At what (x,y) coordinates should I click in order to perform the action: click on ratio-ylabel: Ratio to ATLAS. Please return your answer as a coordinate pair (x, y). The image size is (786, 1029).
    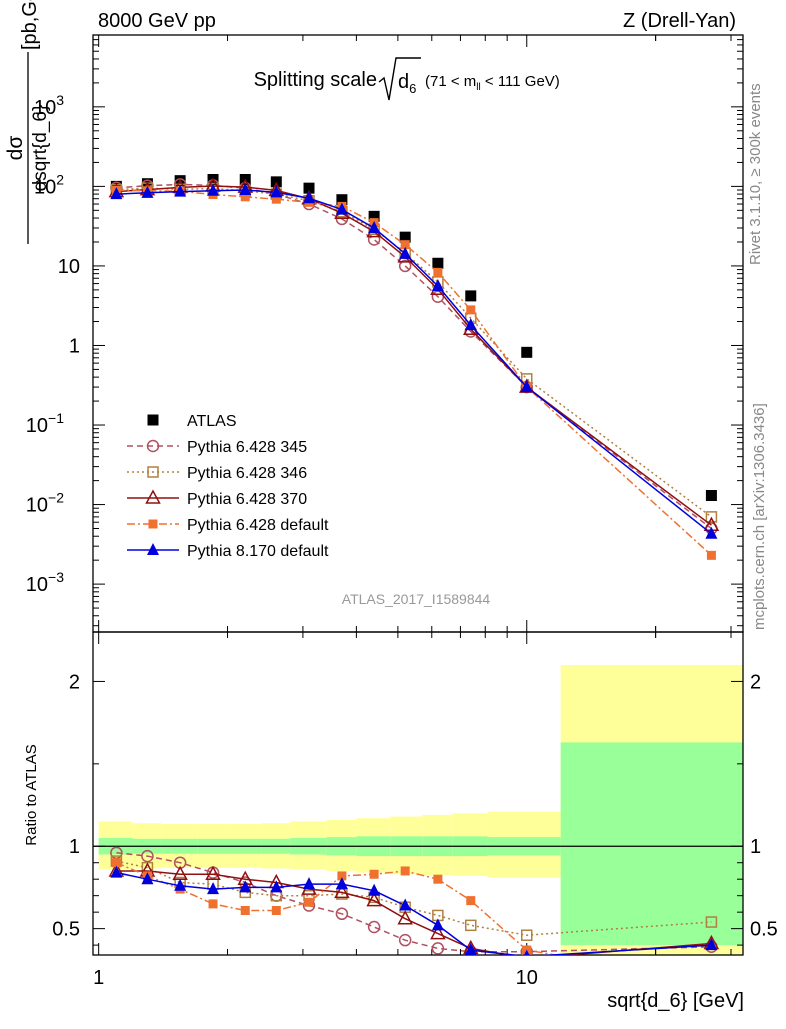
    Looking at the image, I should click on (31, 794).